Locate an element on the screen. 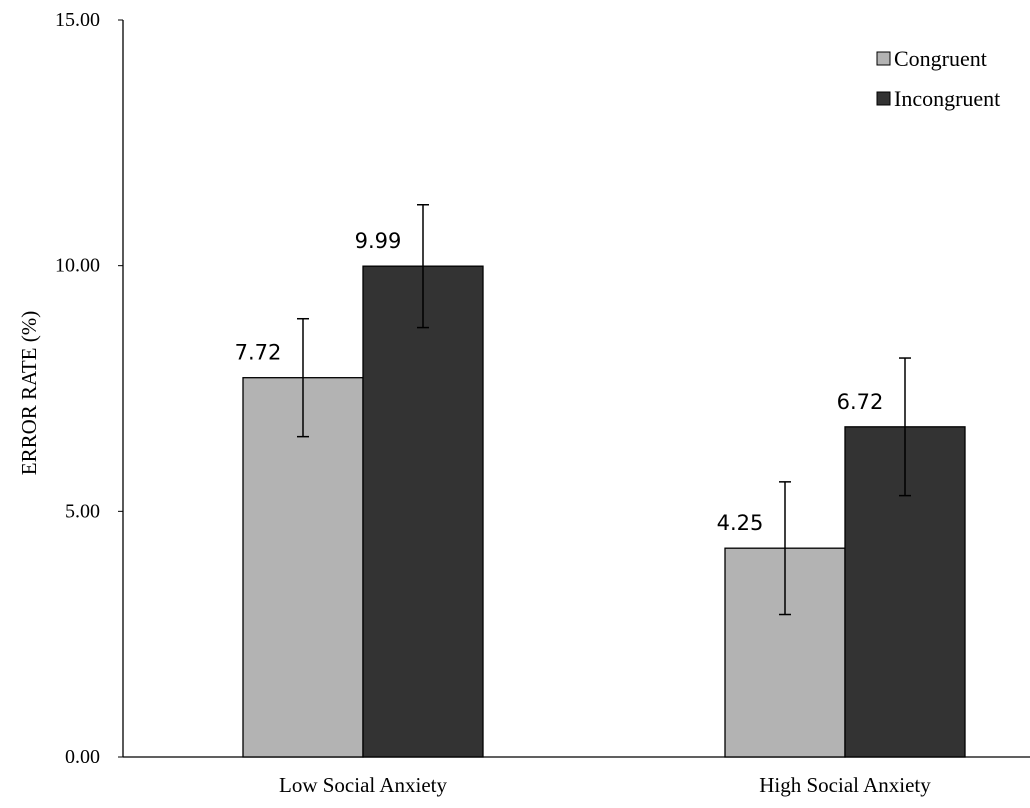  y-tick-label: 10.00 is located at coordinates (77, 266).